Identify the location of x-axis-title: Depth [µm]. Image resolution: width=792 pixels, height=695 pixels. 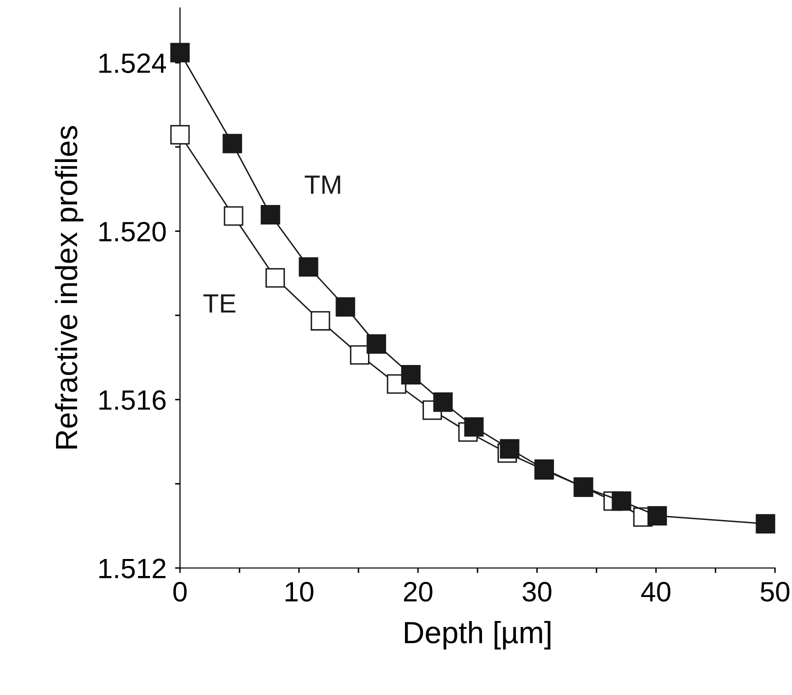
(477, 635).